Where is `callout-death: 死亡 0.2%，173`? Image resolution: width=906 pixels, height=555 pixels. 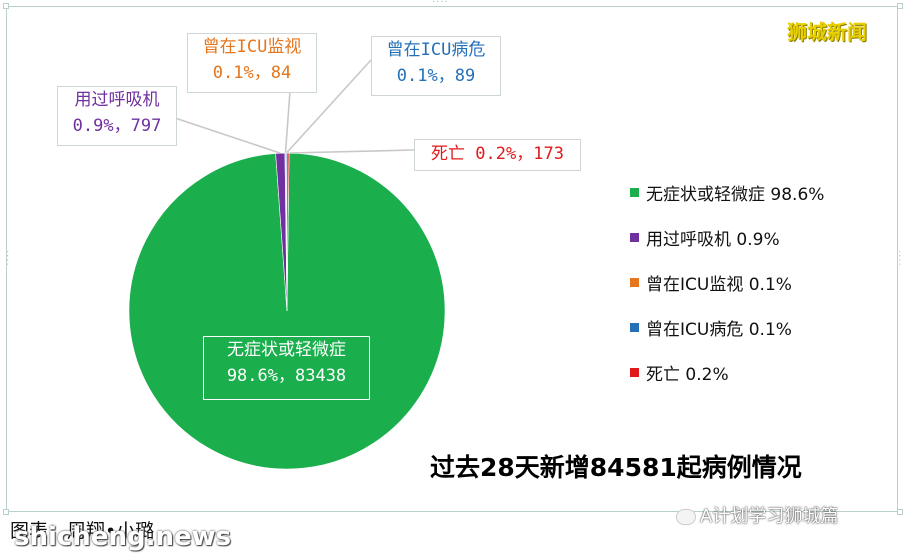 callout-death: 死亡 0.2%，173 is located at coordinates (497, 155).